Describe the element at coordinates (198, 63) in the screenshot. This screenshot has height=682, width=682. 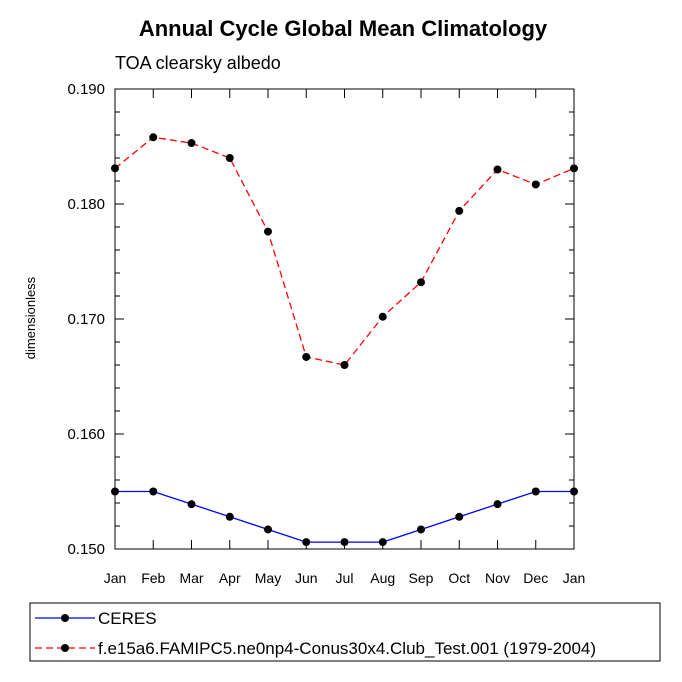
I see `chart-subtitle: TOA clearsky albedo` at that location.